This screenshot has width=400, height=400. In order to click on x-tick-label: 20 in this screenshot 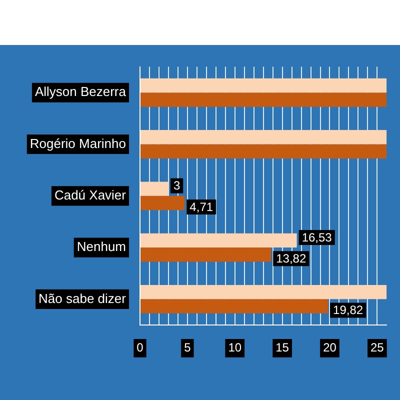, I will do `click(330, 347)`.